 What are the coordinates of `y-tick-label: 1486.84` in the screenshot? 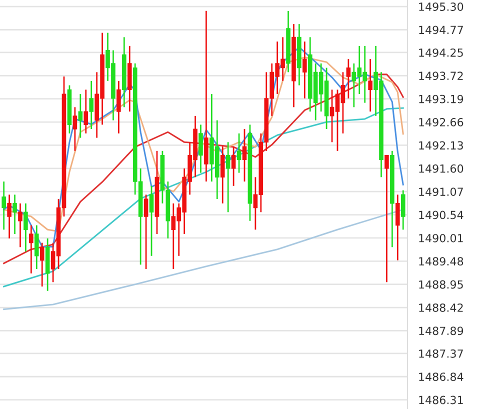 It's located at (441, 377).